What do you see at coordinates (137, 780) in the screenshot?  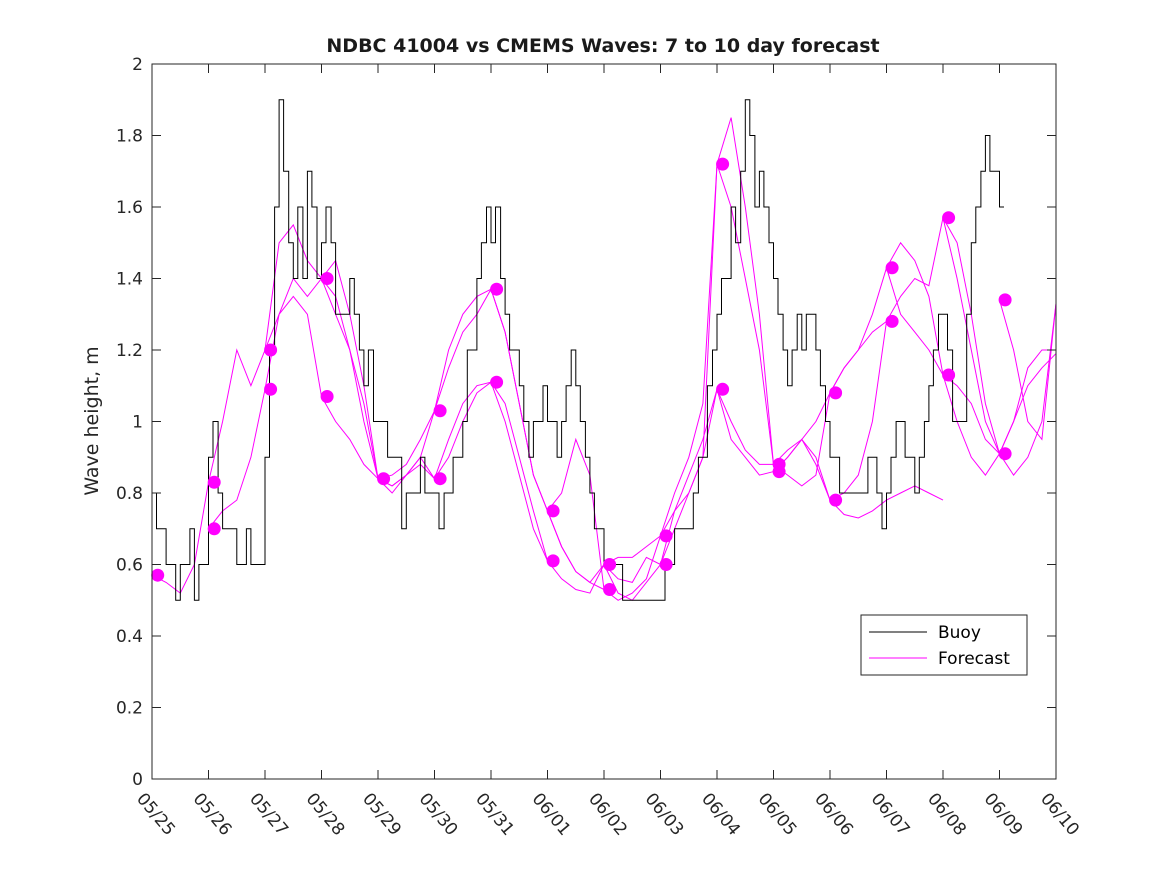 I see `y-tick-label: 0` at bounding box center [137, 780].